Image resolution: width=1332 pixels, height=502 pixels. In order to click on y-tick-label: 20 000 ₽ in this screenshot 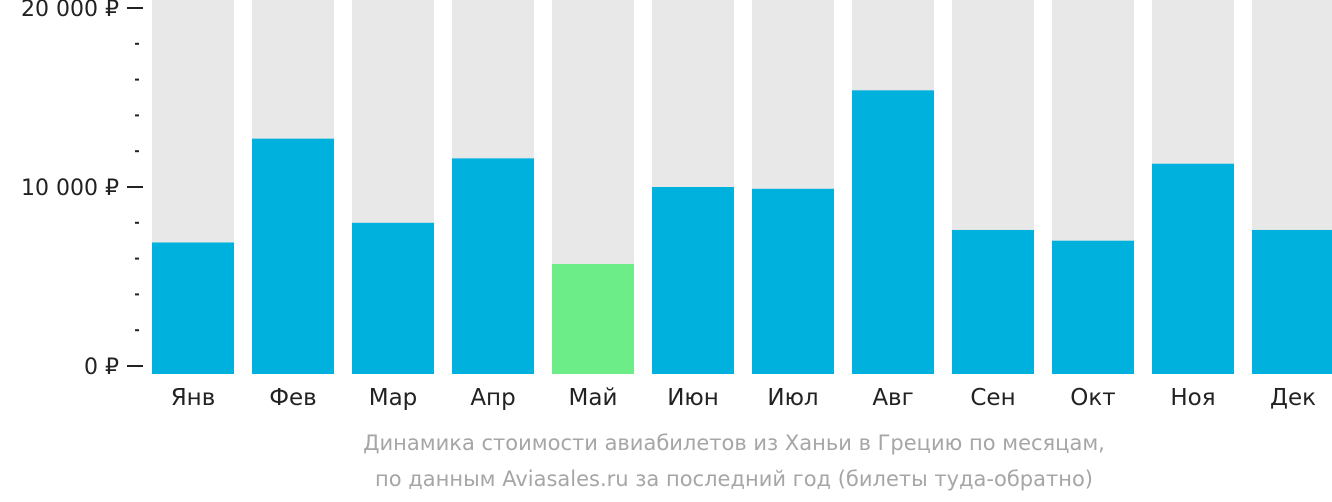, I will do `click(70, 11)`.